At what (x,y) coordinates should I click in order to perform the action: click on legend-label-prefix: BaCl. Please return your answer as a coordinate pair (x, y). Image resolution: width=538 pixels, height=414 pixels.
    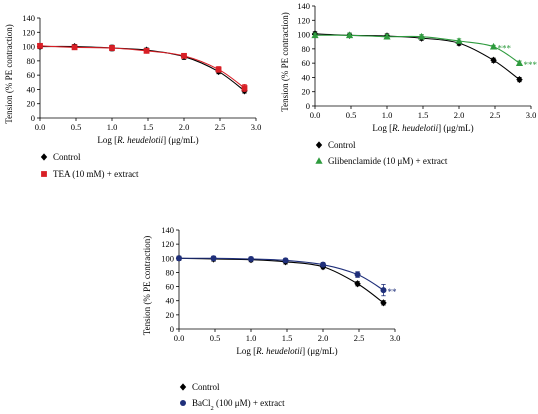
    Looking at the image, I should click on (201, 403).